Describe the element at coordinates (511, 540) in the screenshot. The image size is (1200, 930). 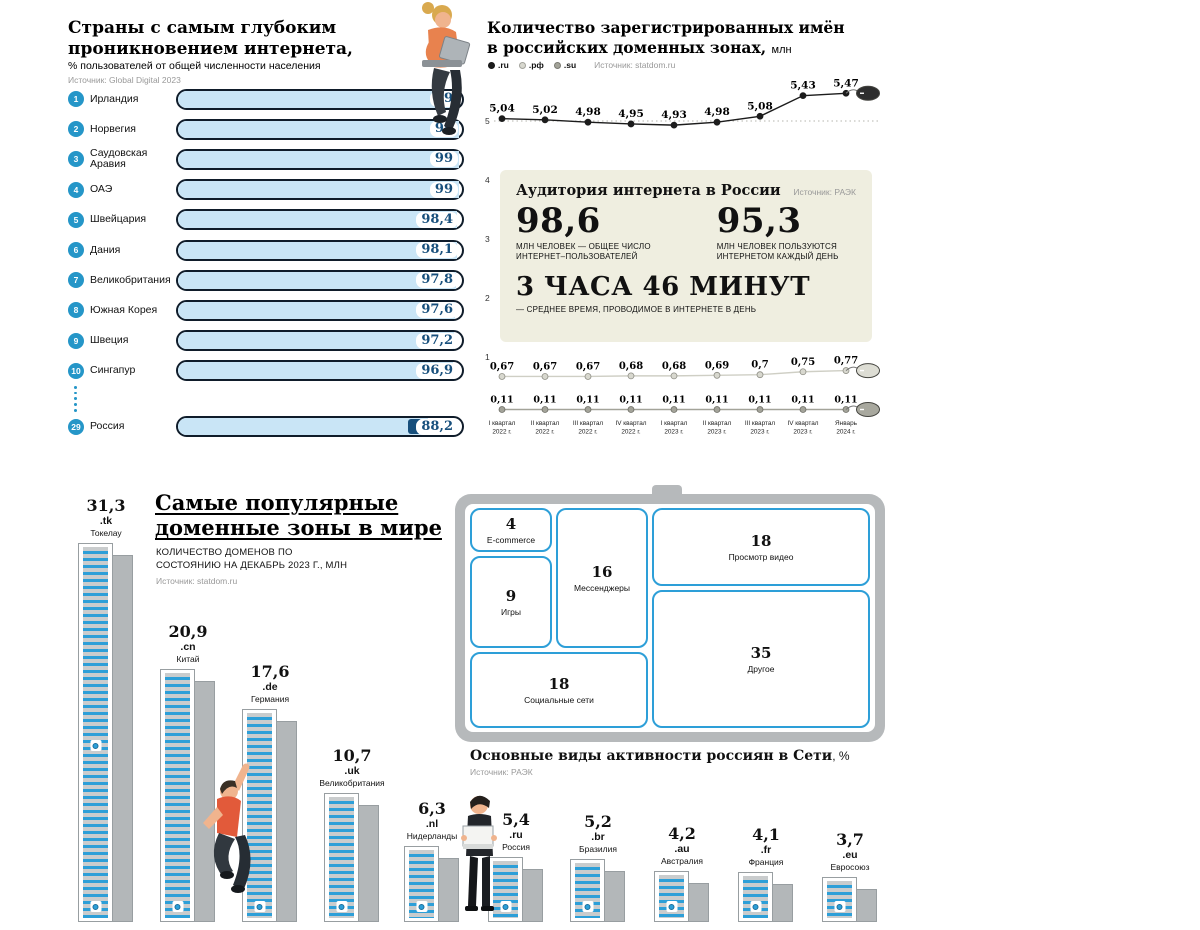
I see `treemap-label: E-commerce` at that location.